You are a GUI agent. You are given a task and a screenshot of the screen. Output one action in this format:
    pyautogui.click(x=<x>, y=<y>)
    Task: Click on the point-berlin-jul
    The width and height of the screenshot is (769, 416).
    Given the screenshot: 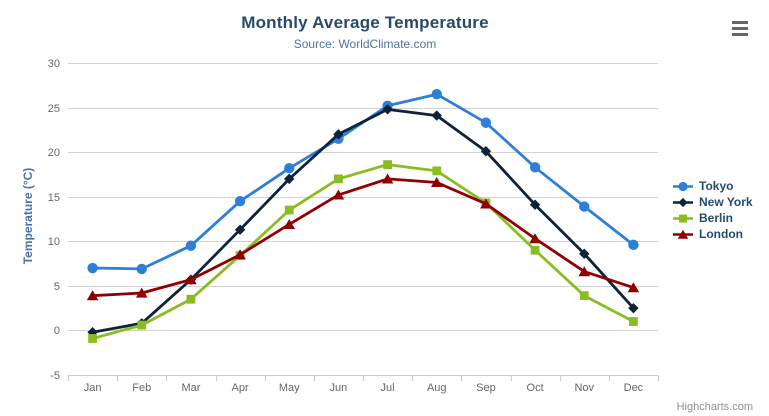 What is the action you would take?
    pyautogui.click(x=387, y=165)
    